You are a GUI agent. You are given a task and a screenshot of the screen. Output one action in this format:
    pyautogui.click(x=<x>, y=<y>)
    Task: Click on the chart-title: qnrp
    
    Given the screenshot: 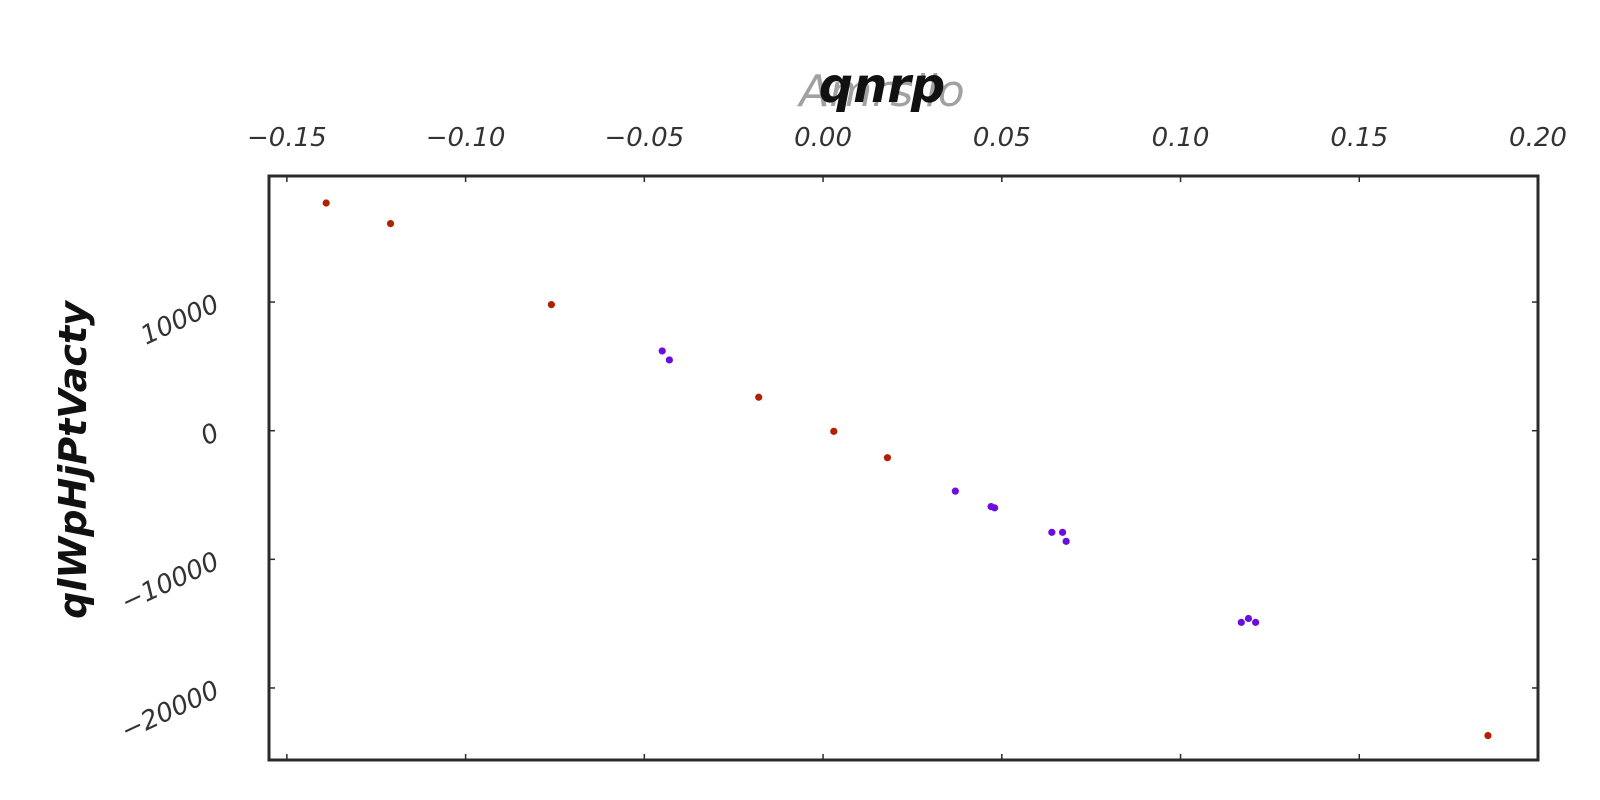 What is the action you would take?
    pyautogui.click(x=882, y=86)
    